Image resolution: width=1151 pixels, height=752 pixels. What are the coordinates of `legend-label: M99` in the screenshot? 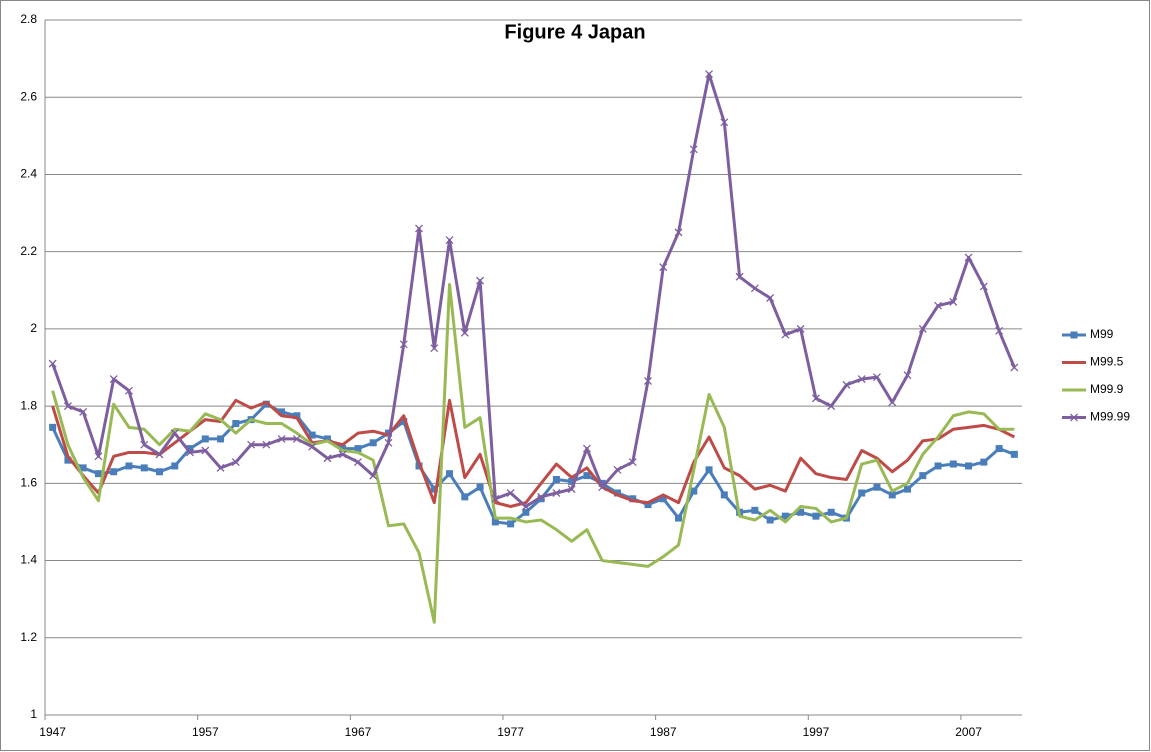 It's located at (1102, 334).